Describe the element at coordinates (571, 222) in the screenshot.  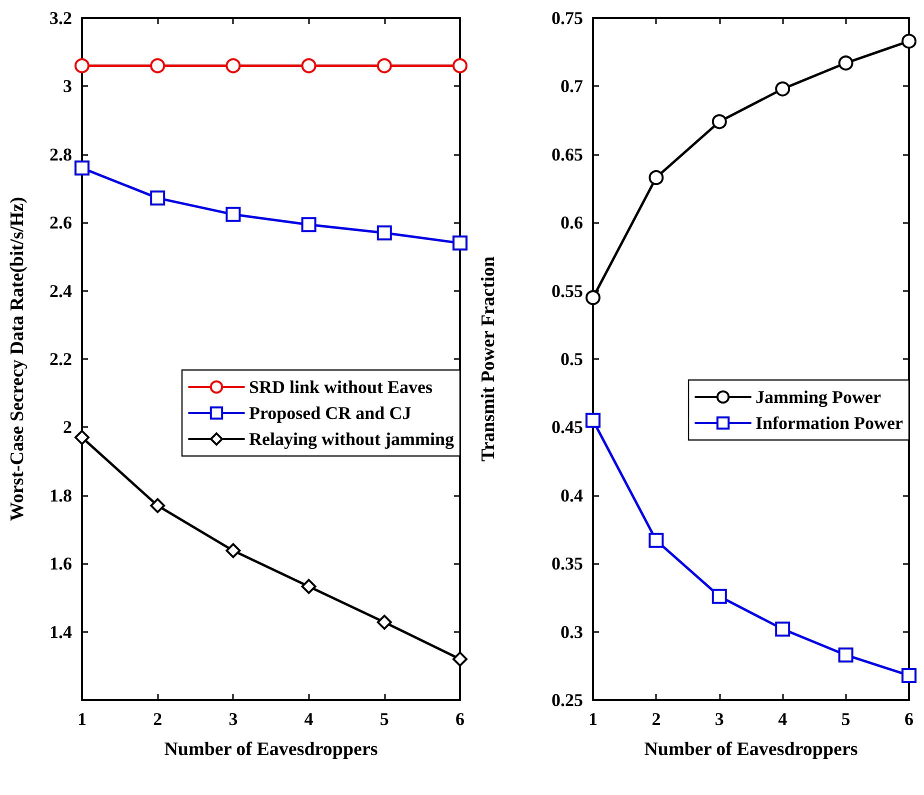
I see `y-tick-label: 0.6` at that location.